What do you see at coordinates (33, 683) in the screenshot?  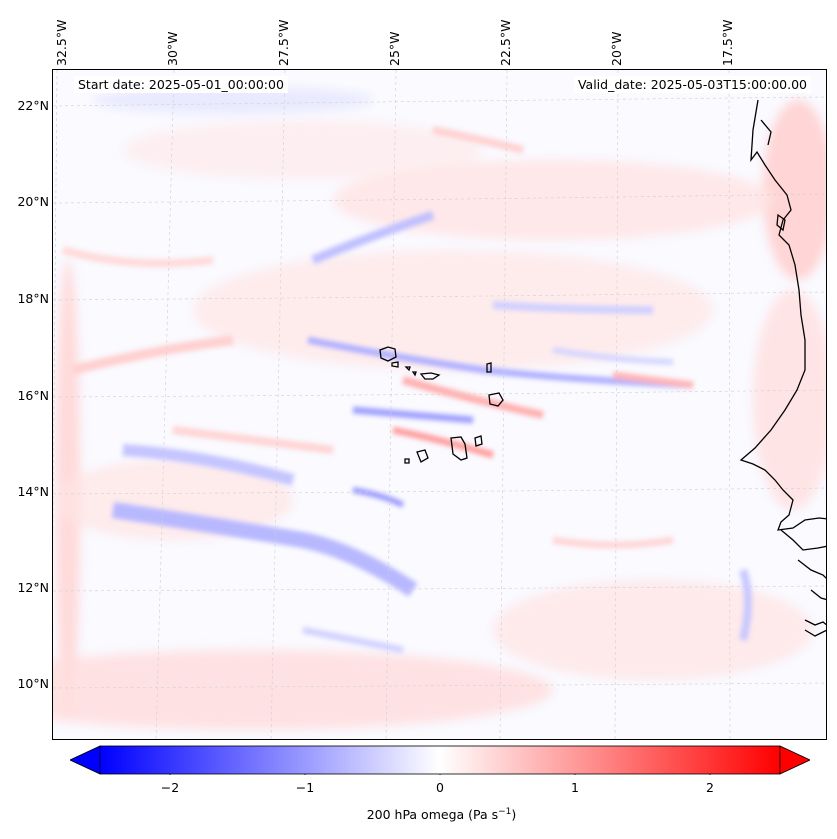 I see `lat-label-10n: 10°N` at bounding box center [33, 683].